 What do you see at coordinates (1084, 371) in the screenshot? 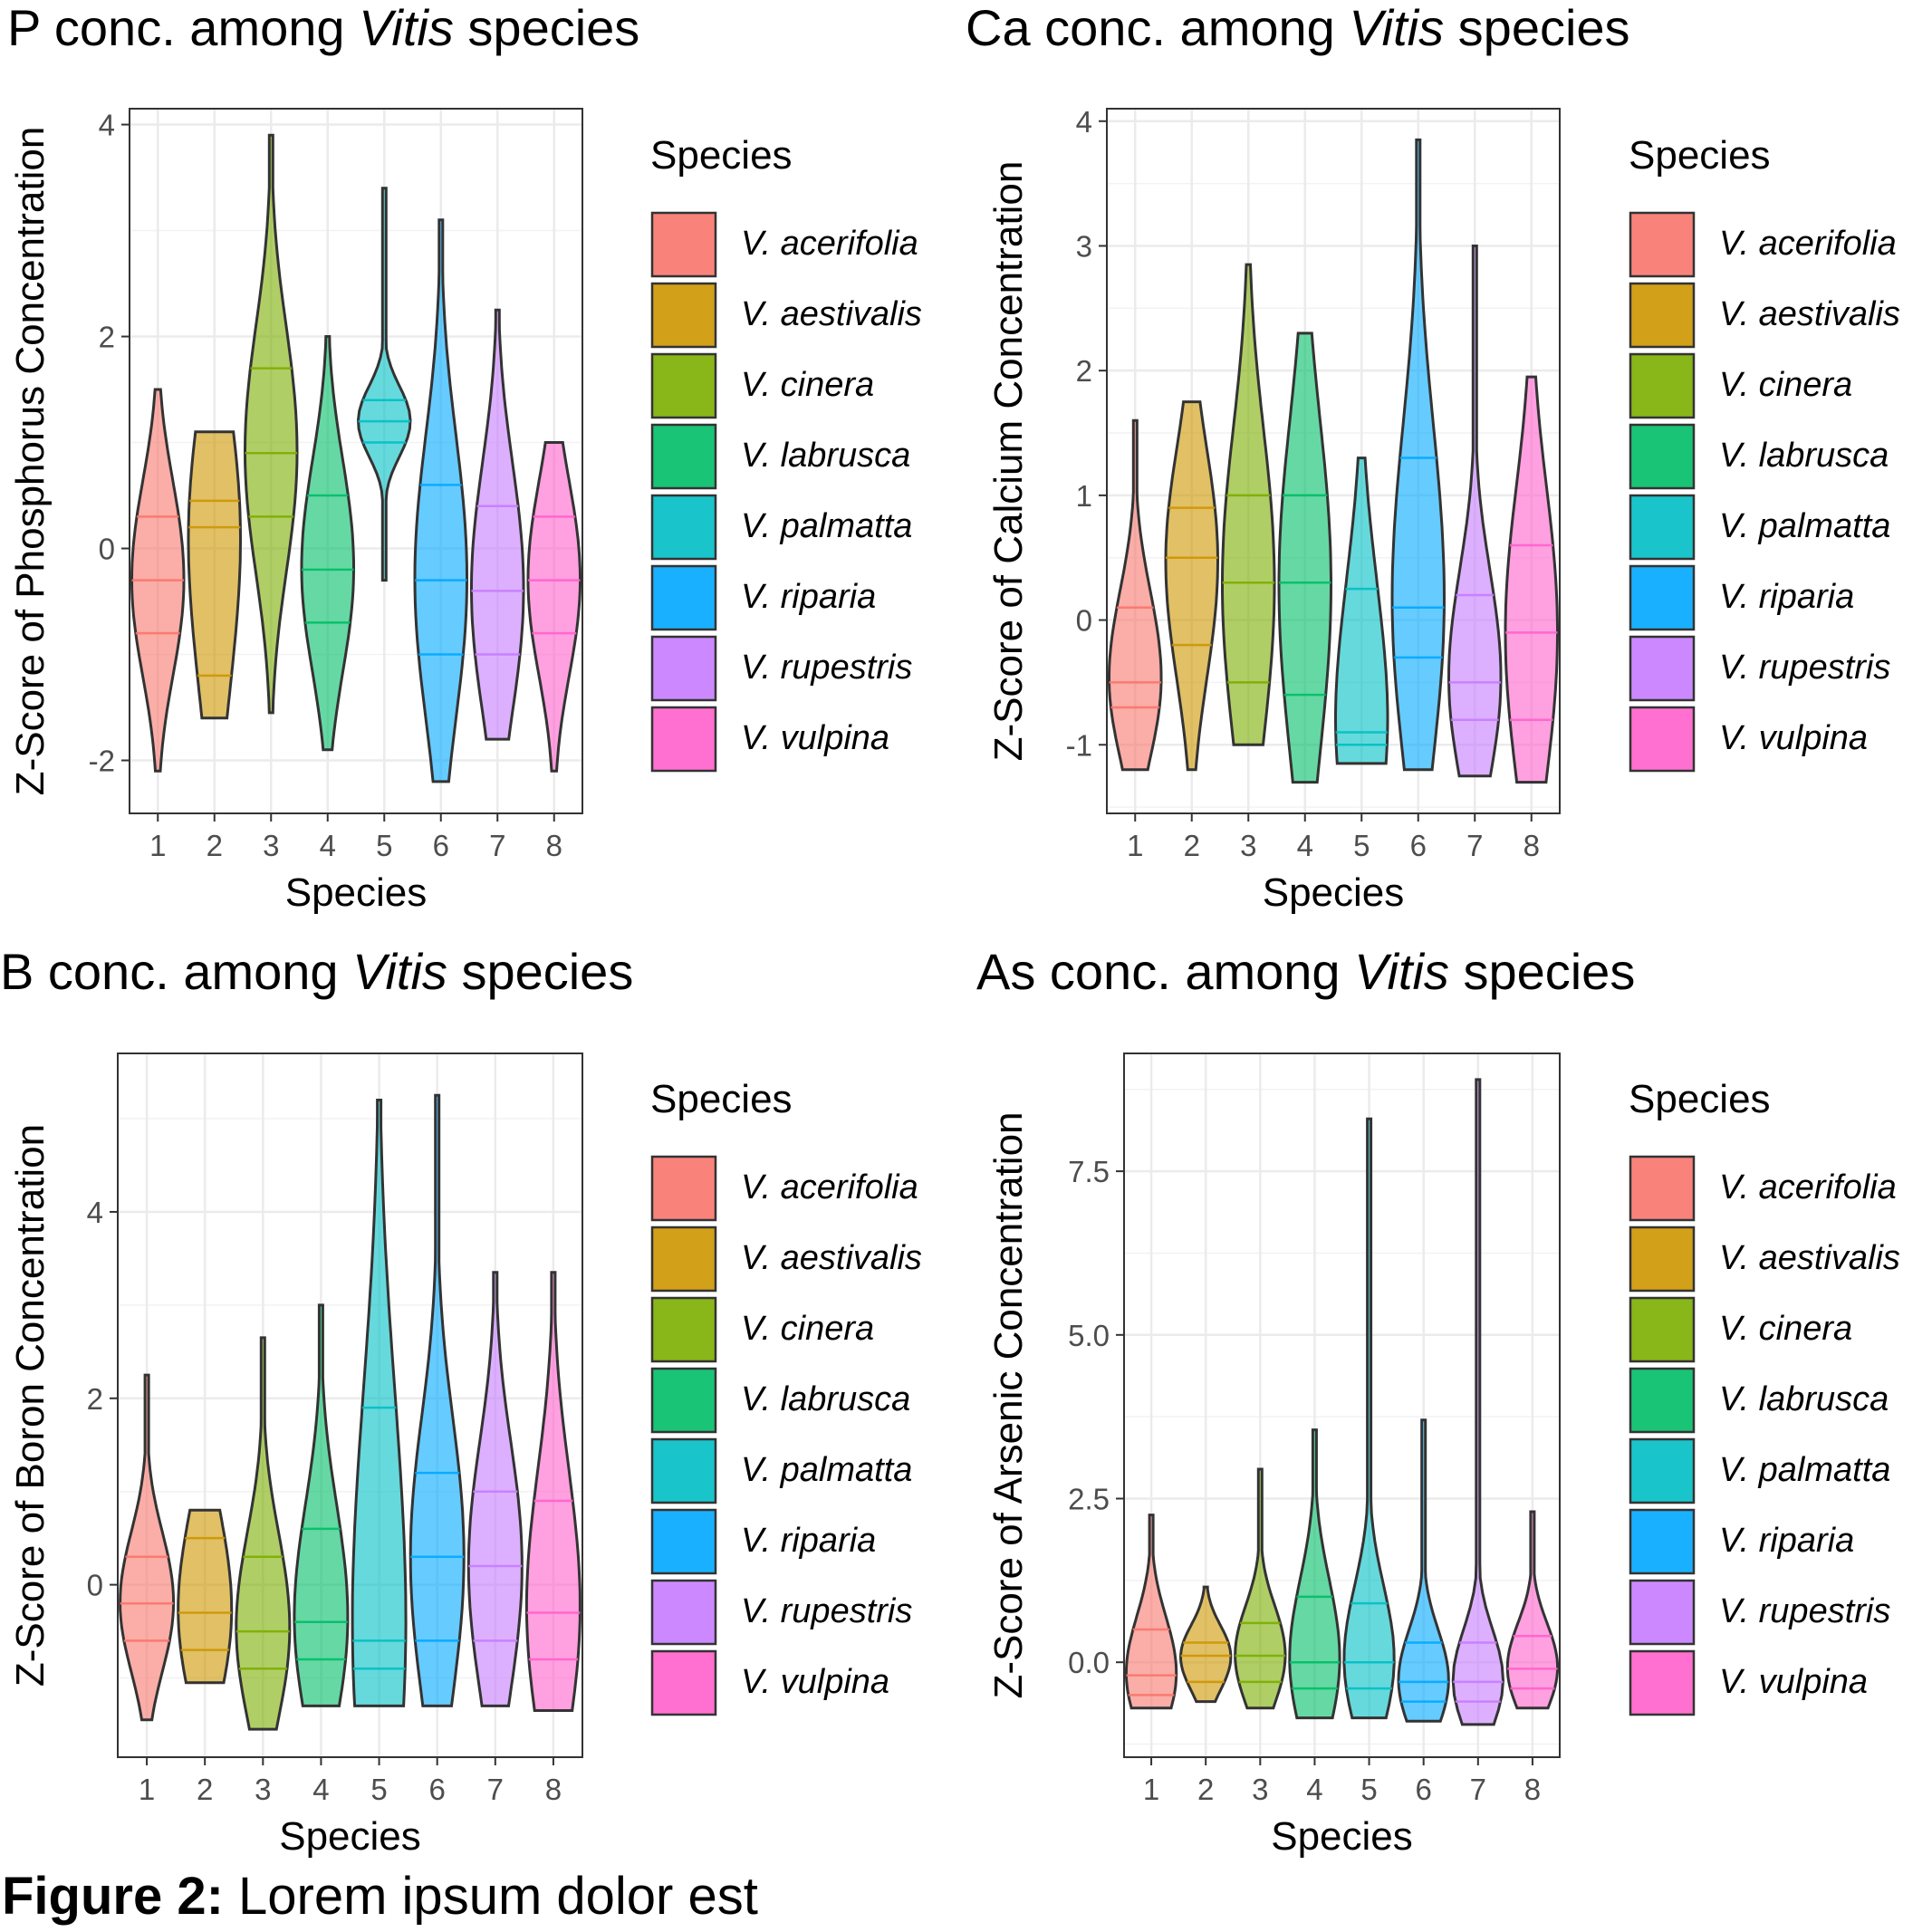
I see `y-tick-label: 2` at bounding box center [1084, 371].